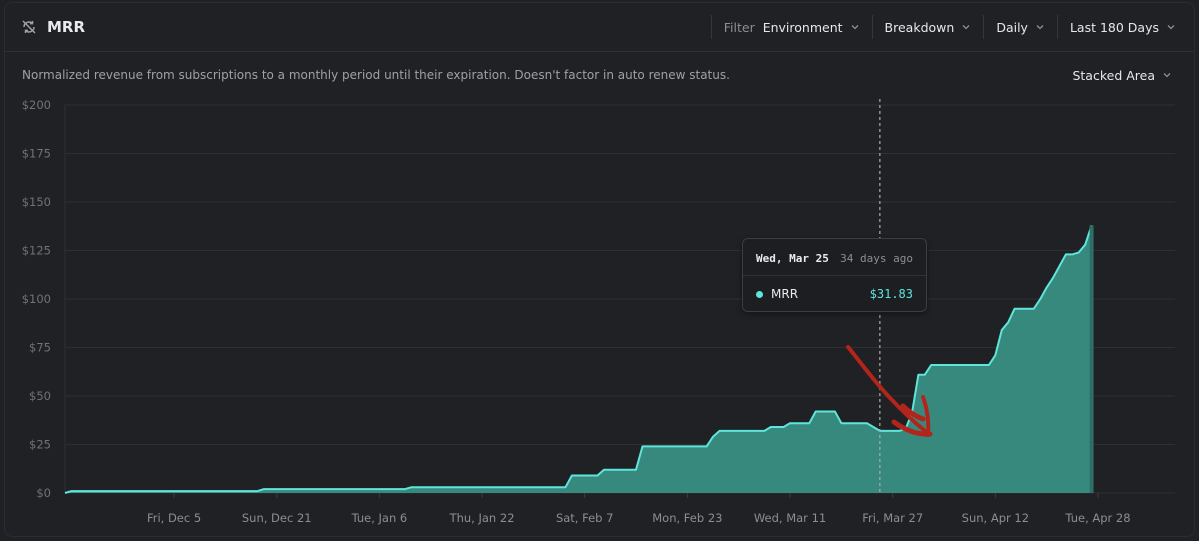 This screenshot has width=1199, height=541. I want to click on x-tick-label: Wed, Mar 11, so click(790, 518).